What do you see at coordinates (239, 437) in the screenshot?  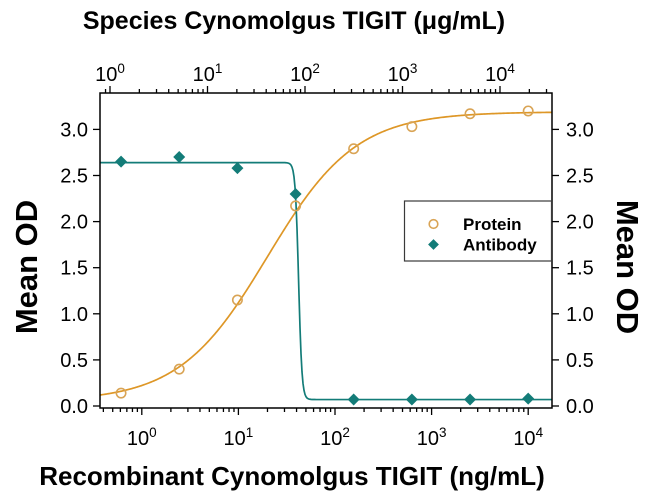 I see `x-bottom-tick-label: 10¹` at bounding box center [239, 437].